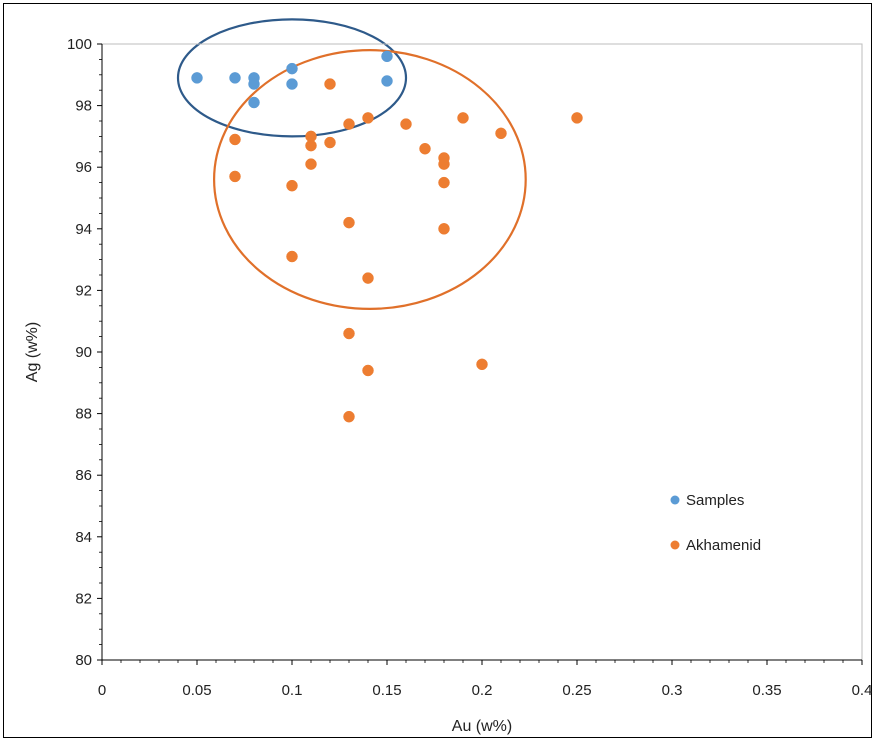  I want to click on y-tick-label: 94, so click(83, 229).